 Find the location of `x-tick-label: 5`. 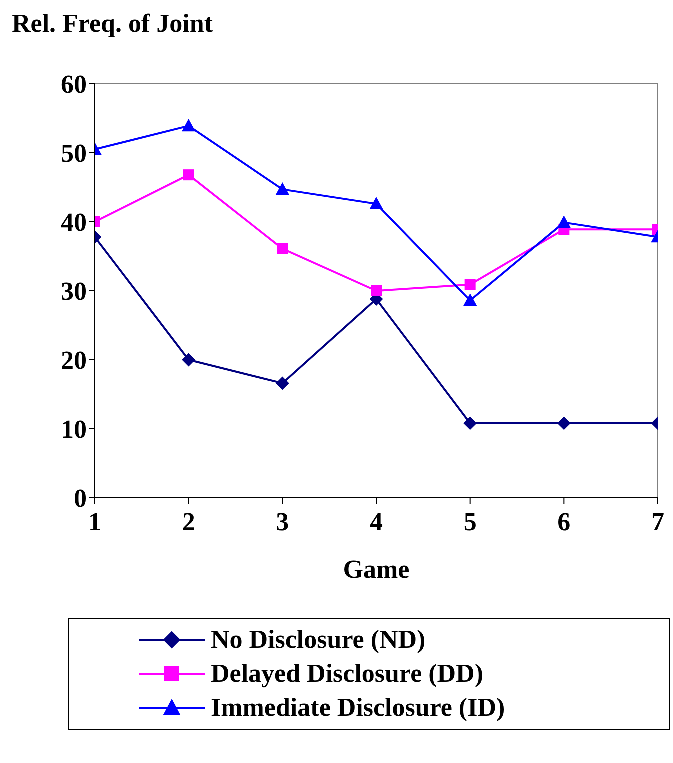

x-tick-label: 5 is located at coordinates (470, 521).